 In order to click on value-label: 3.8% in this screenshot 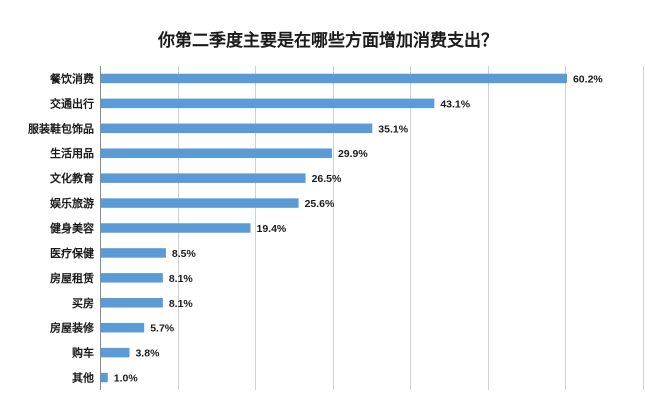, I will do `click(147, 354)`.